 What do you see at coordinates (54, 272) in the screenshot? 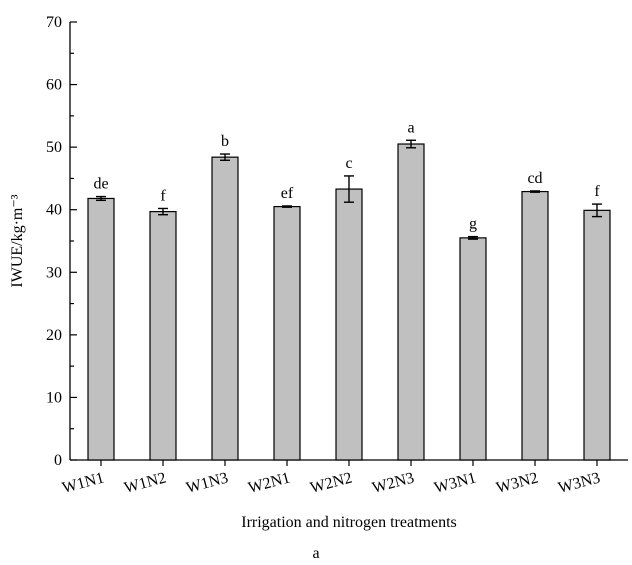
I see `y-tick-label: 30` at bounding box center [54, 272].